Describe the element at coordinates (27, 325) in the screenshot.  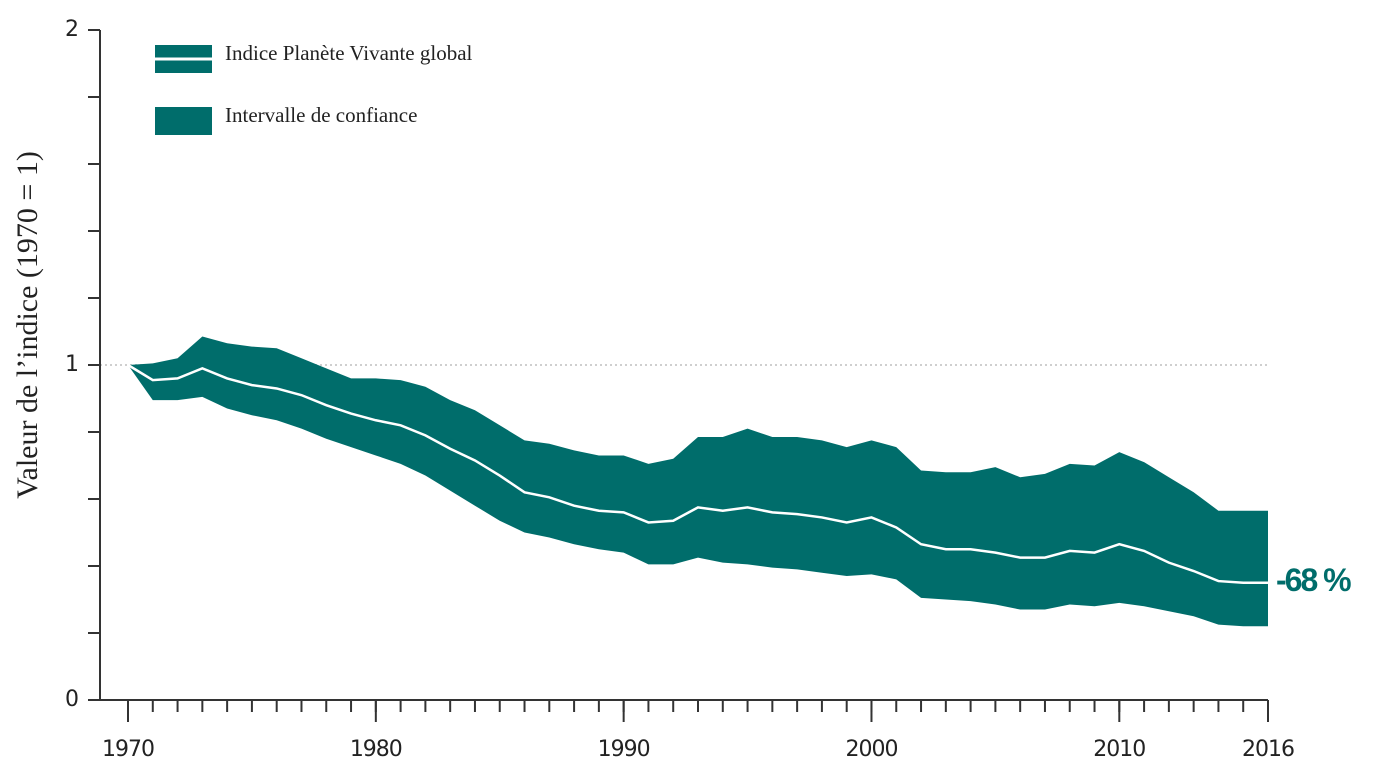
I see `y-axis-label: Valeur de l’indice (1970 = 1)` at that location.